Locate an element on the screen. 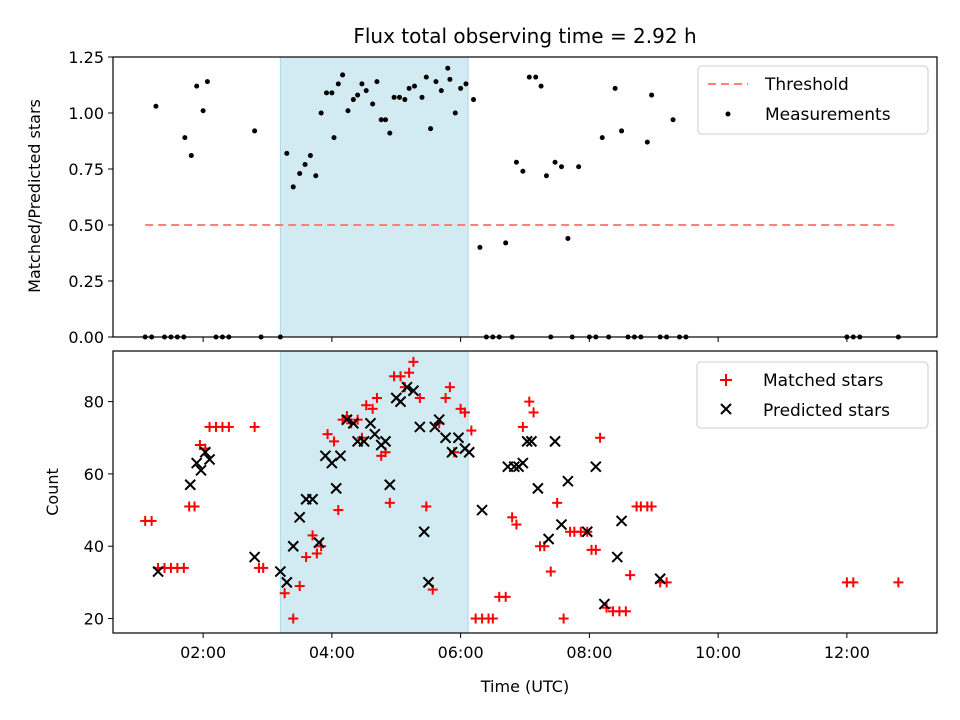 The image size is (960, 720). predicted-legend-label: Predicted stars is located at coordinates (826, 411).